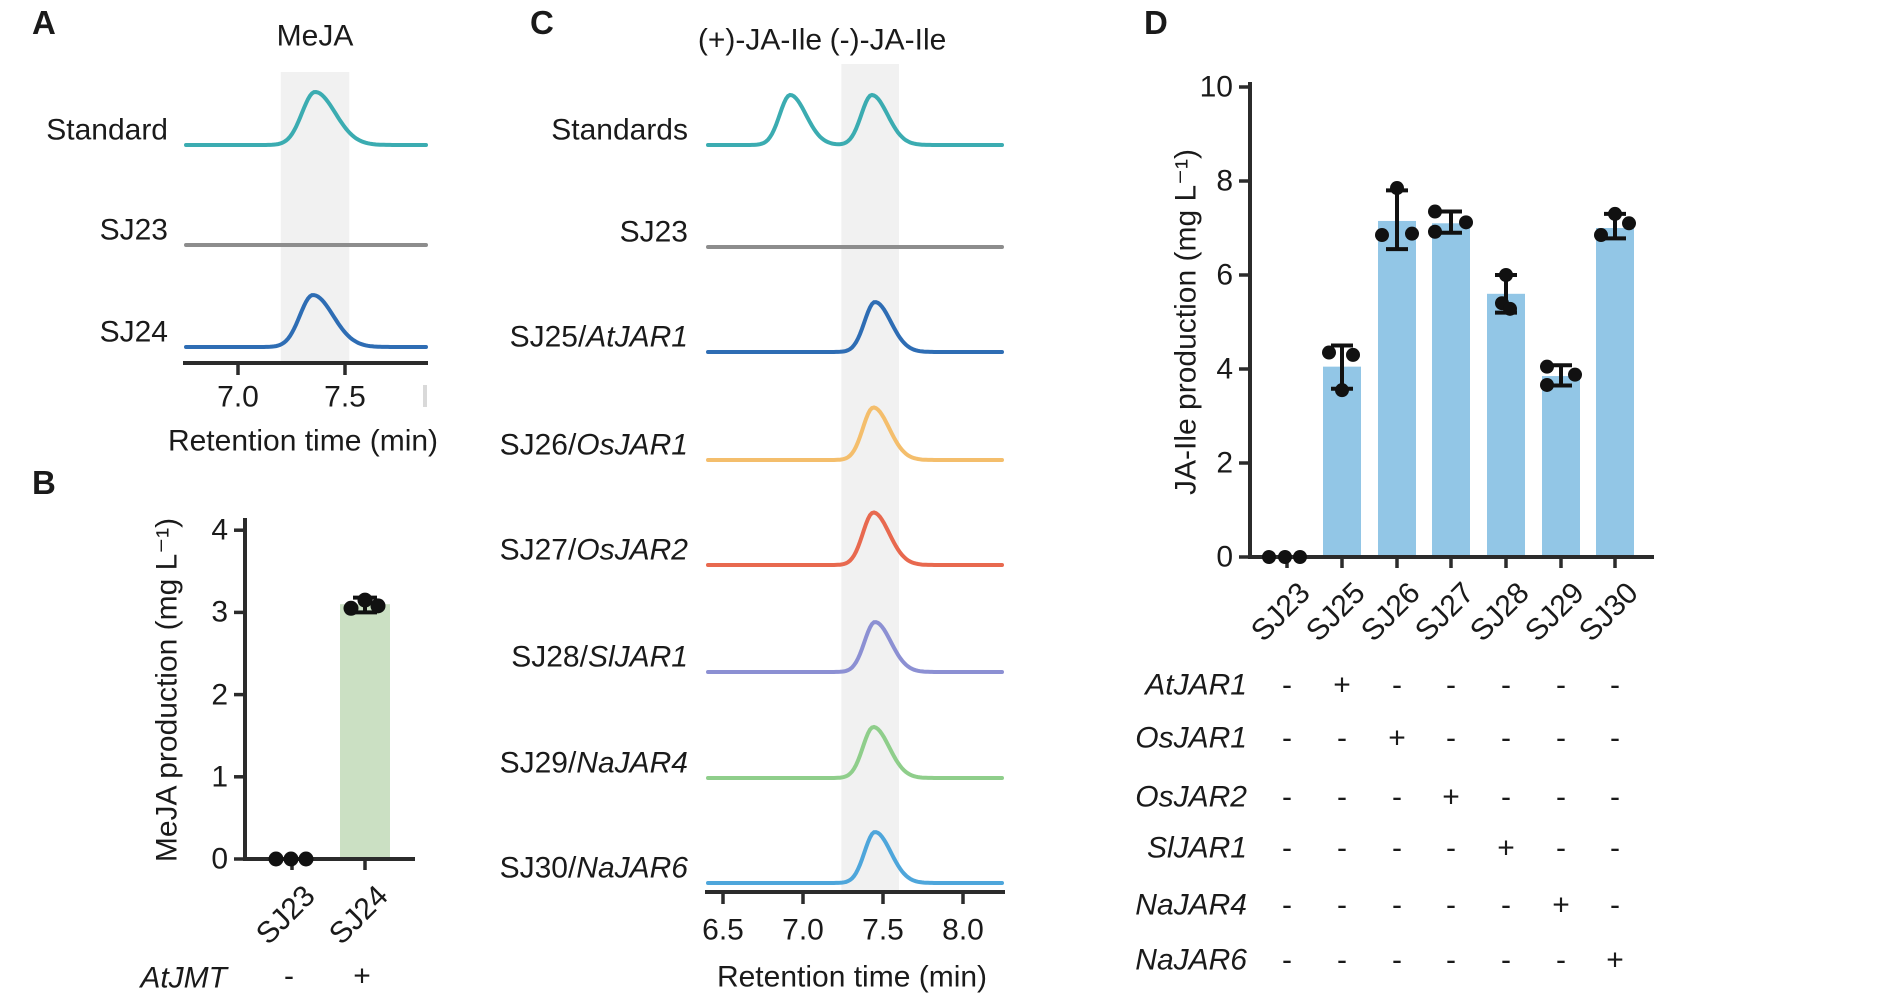 The width and height of the screenshot is (1898, 1008). Describe the element at coordinates (107, 130) in the screenshot. I see `trace-label: Standard` at that location.